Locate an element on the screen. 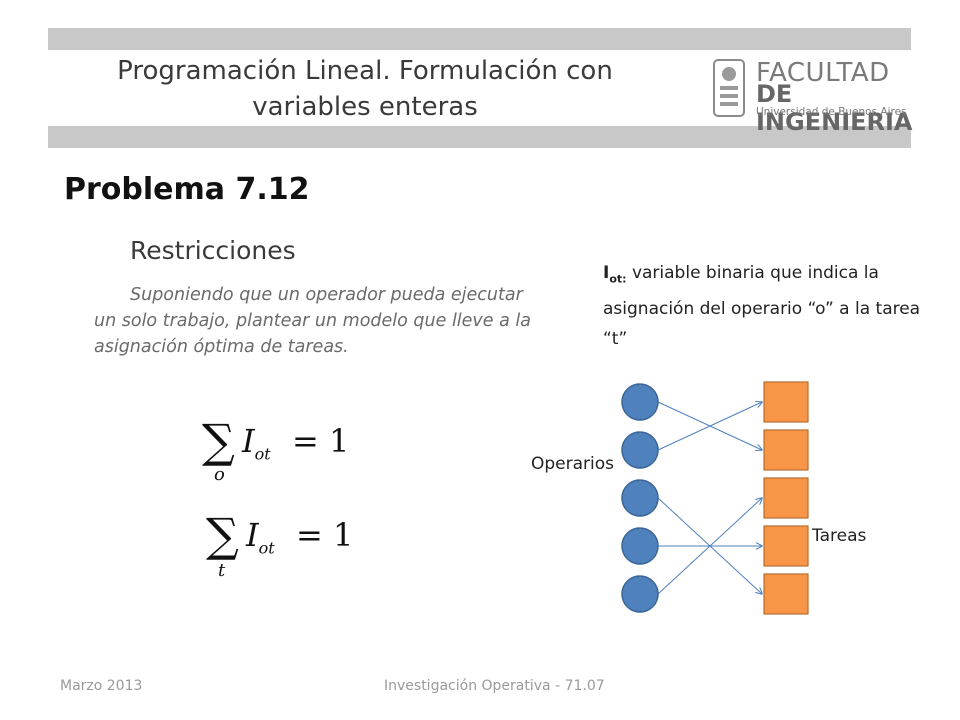 This screenshot has height=720, width=960. problem-heading: Problema 7.12 is located at coordinates (187, 189).